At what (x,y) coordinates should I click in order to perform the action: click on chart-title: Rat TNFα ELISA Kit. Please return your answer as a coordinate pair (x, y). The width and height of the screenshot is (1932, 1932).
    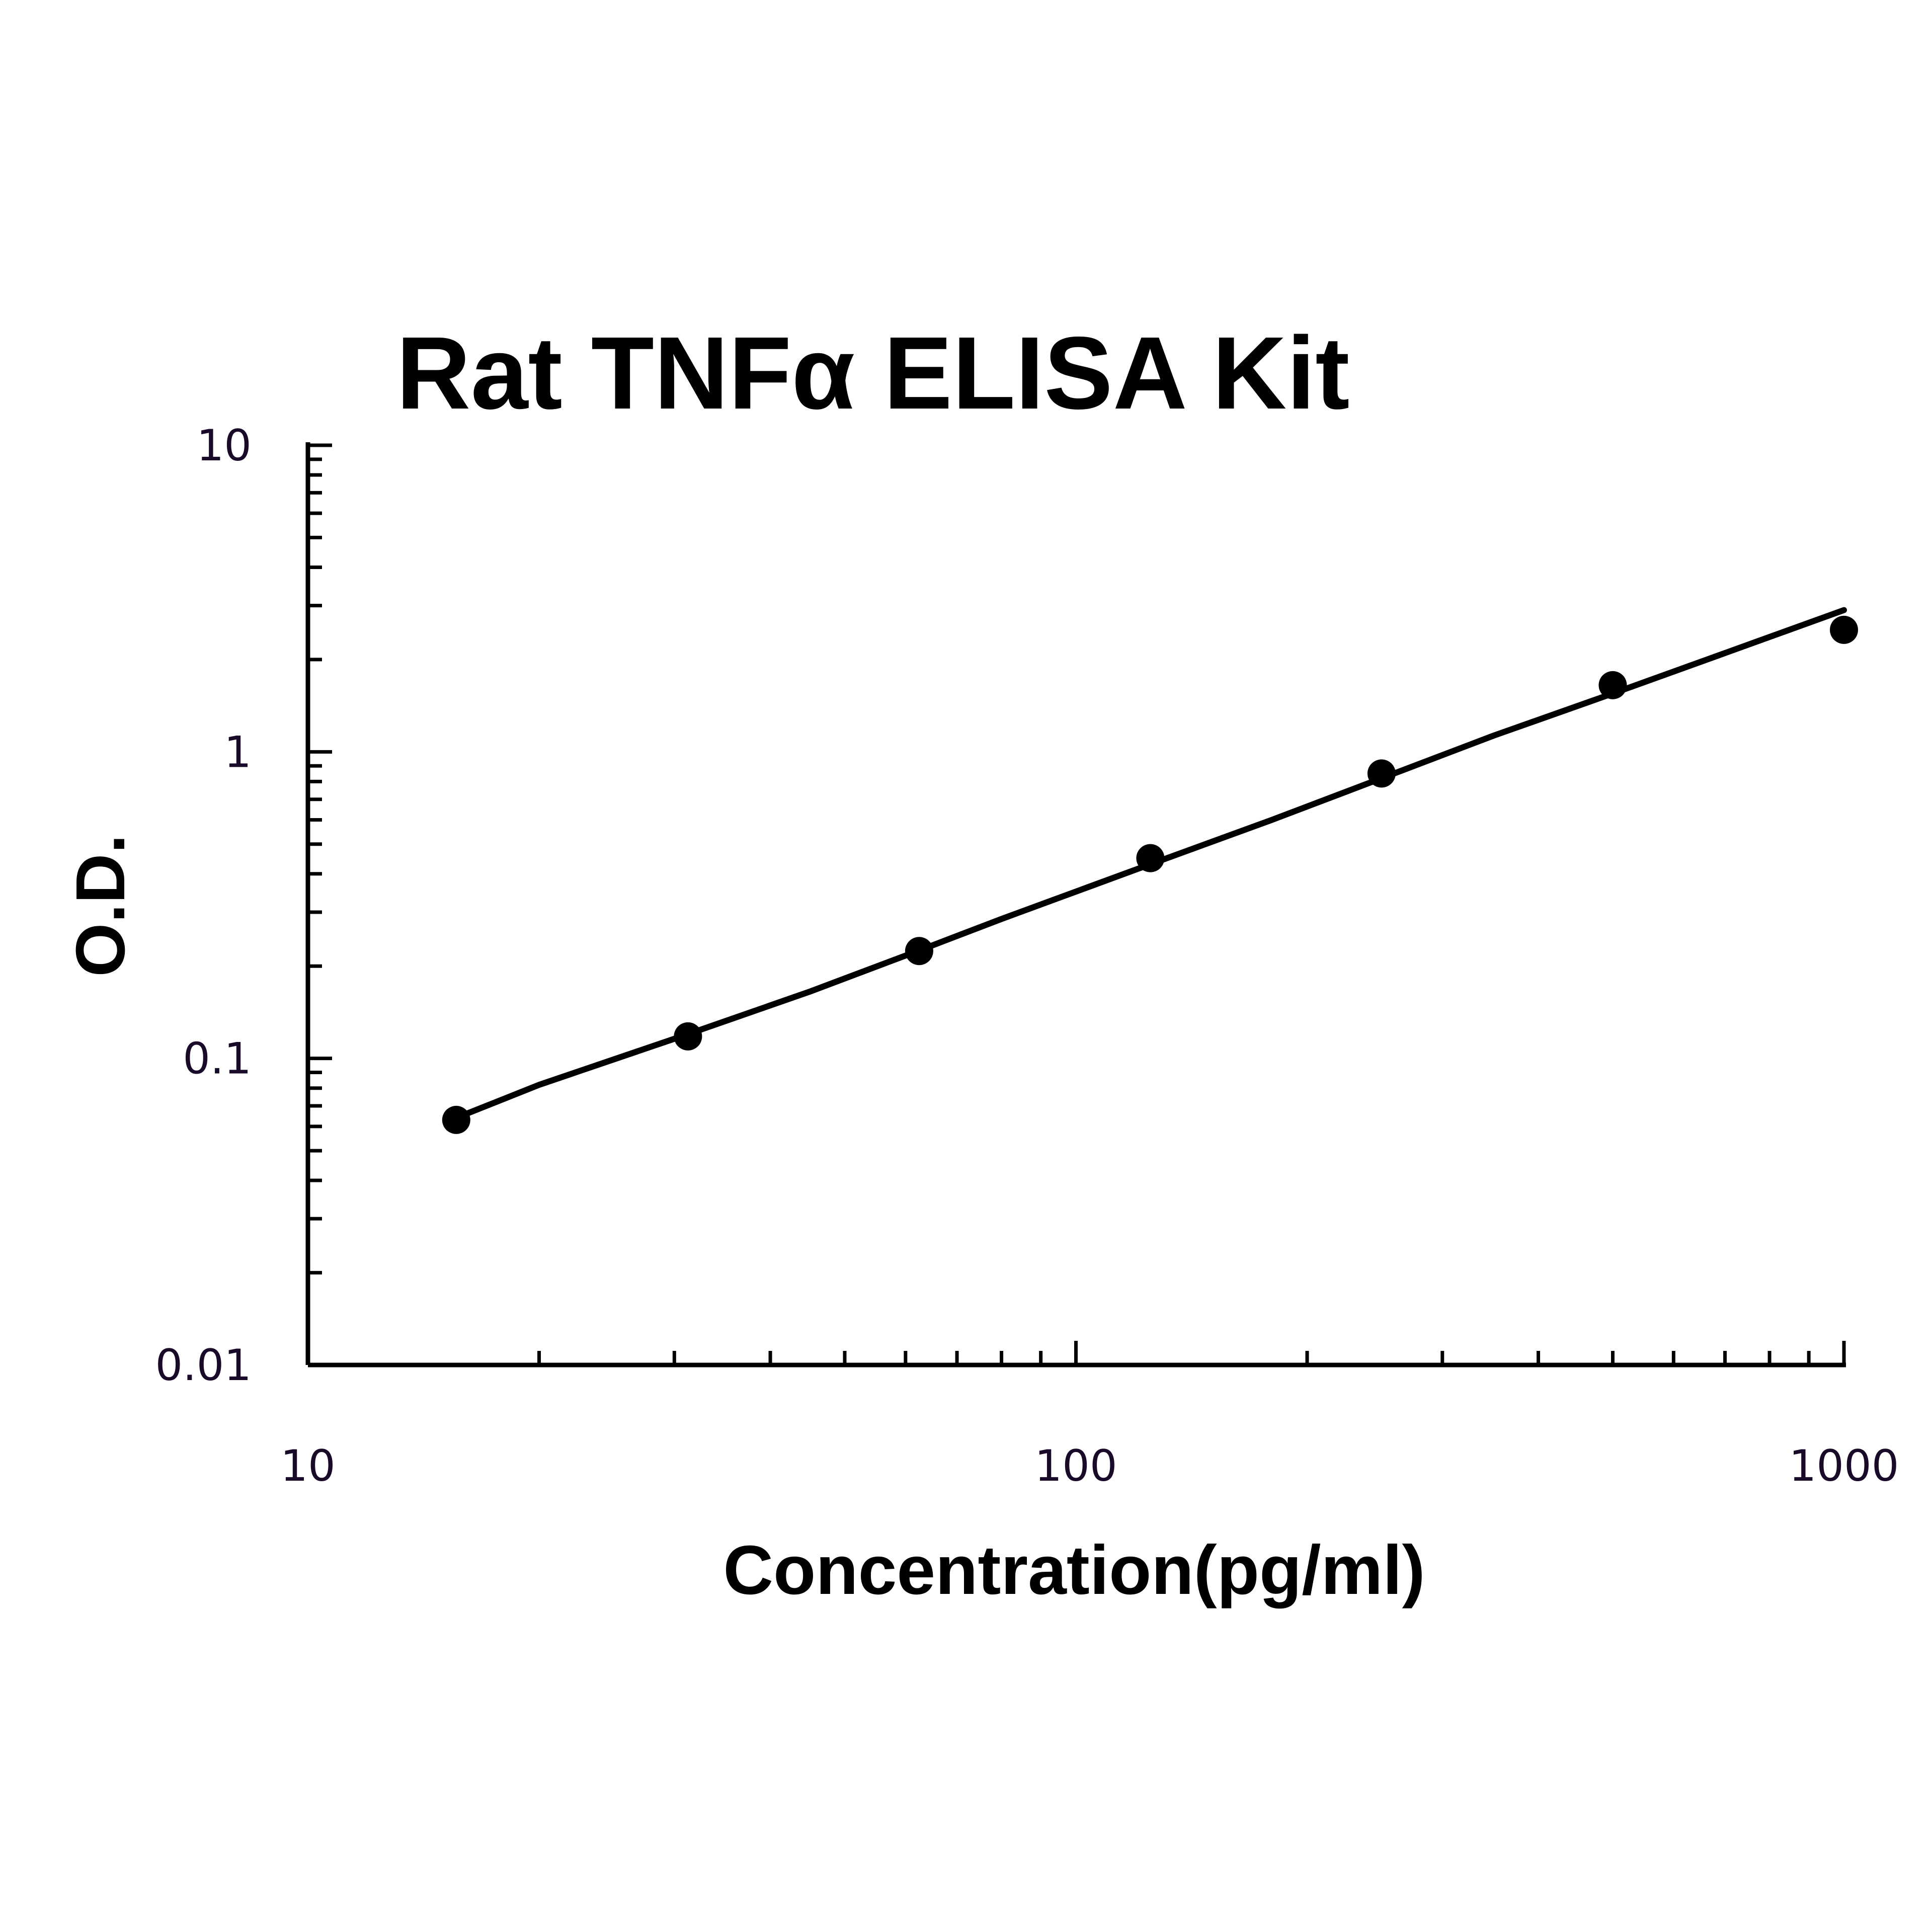
    Looking at the image, I should click on (873, 373).